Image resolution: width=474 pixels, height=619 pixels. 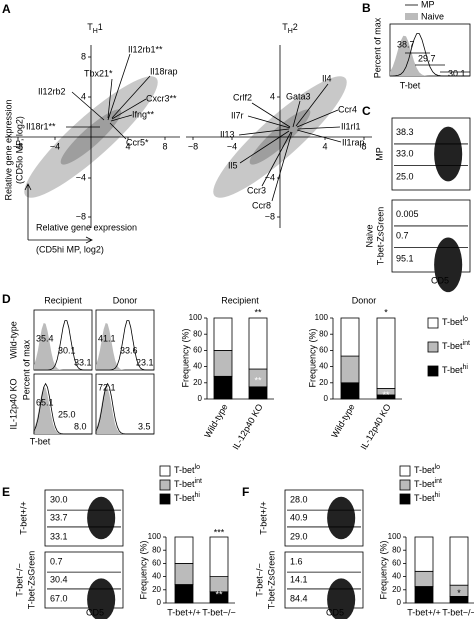 I want to click on gene-label: Il13, so click(x=227, y=134).